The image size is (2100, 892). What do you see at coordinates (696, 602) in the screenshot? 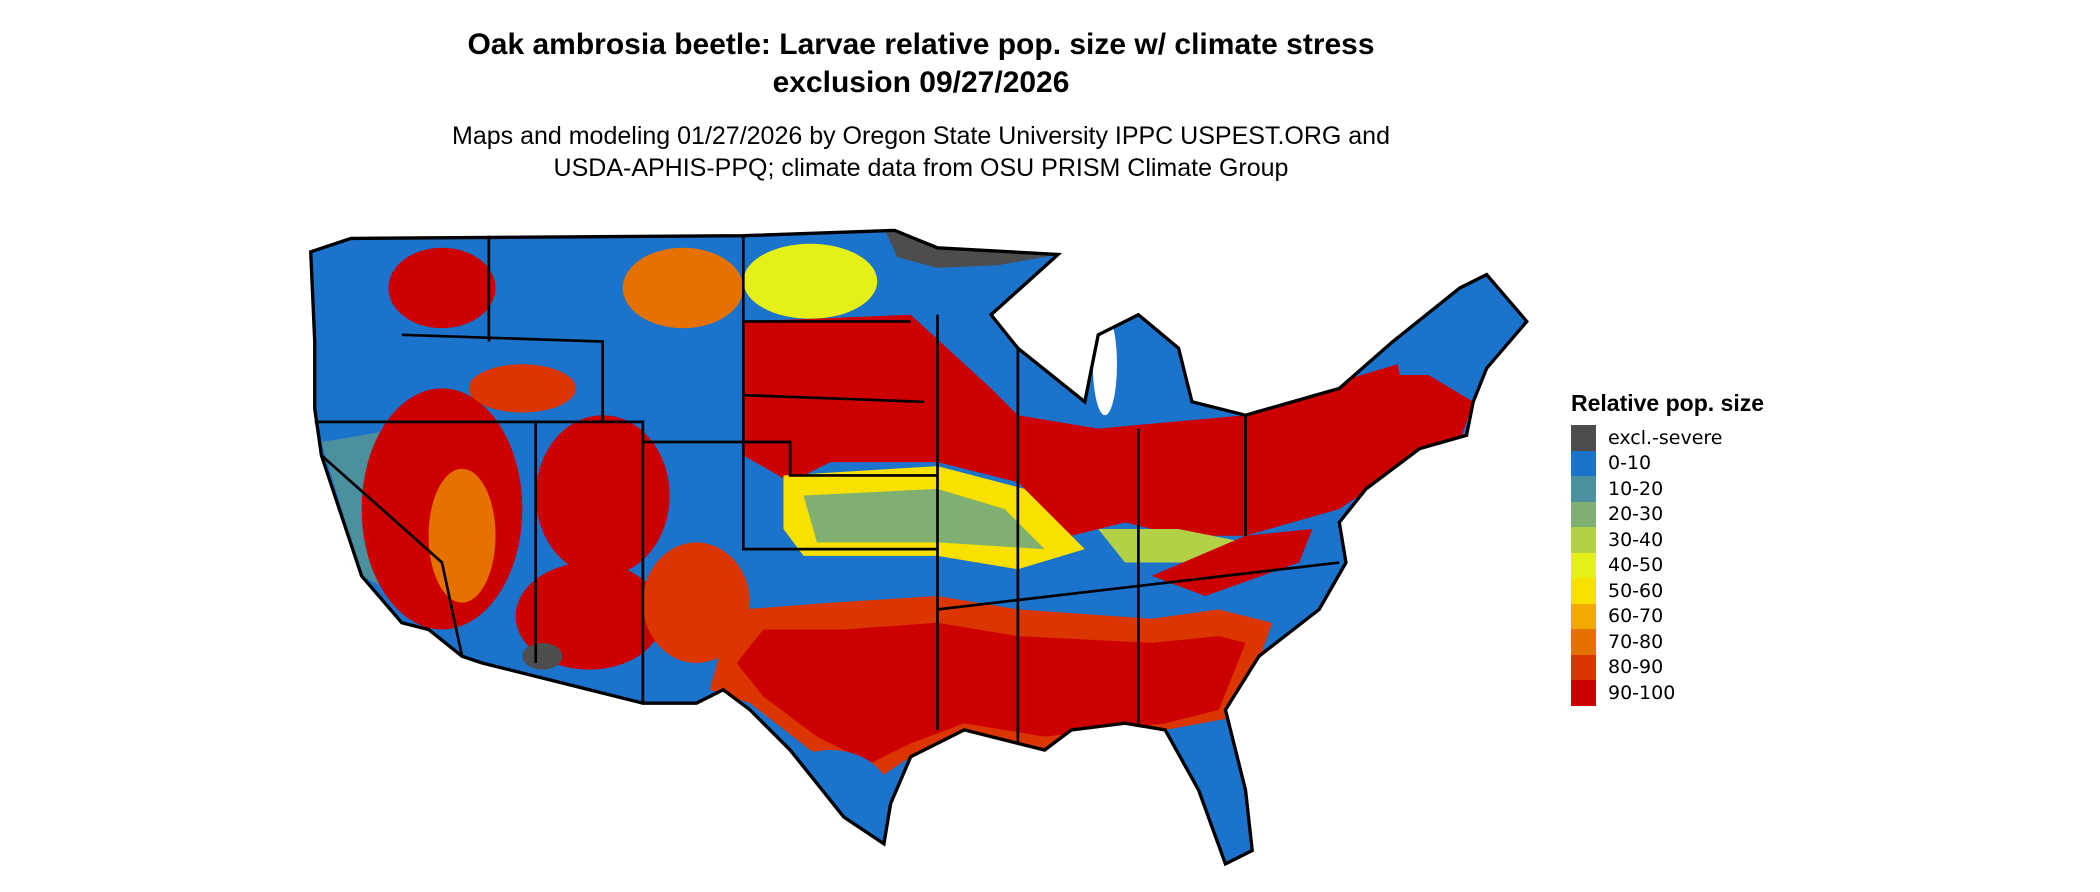
I see `region-nm-red` at bounding box center [696, 602].